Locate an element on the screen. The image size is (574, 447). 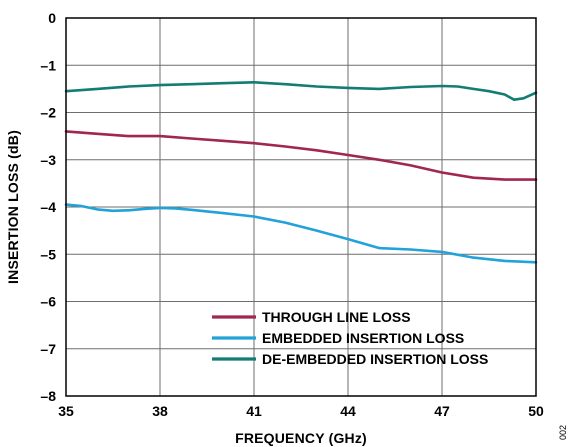
figure-id-label: 002 is located at coordinates (563, 432).